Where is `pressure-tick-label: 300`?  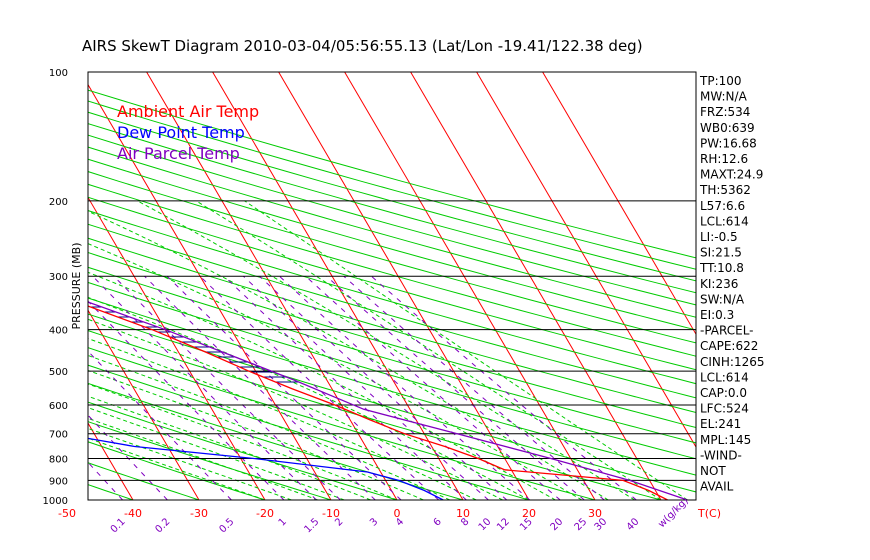 pressure-tick-label: 300 is located at coordinates (58, 277).